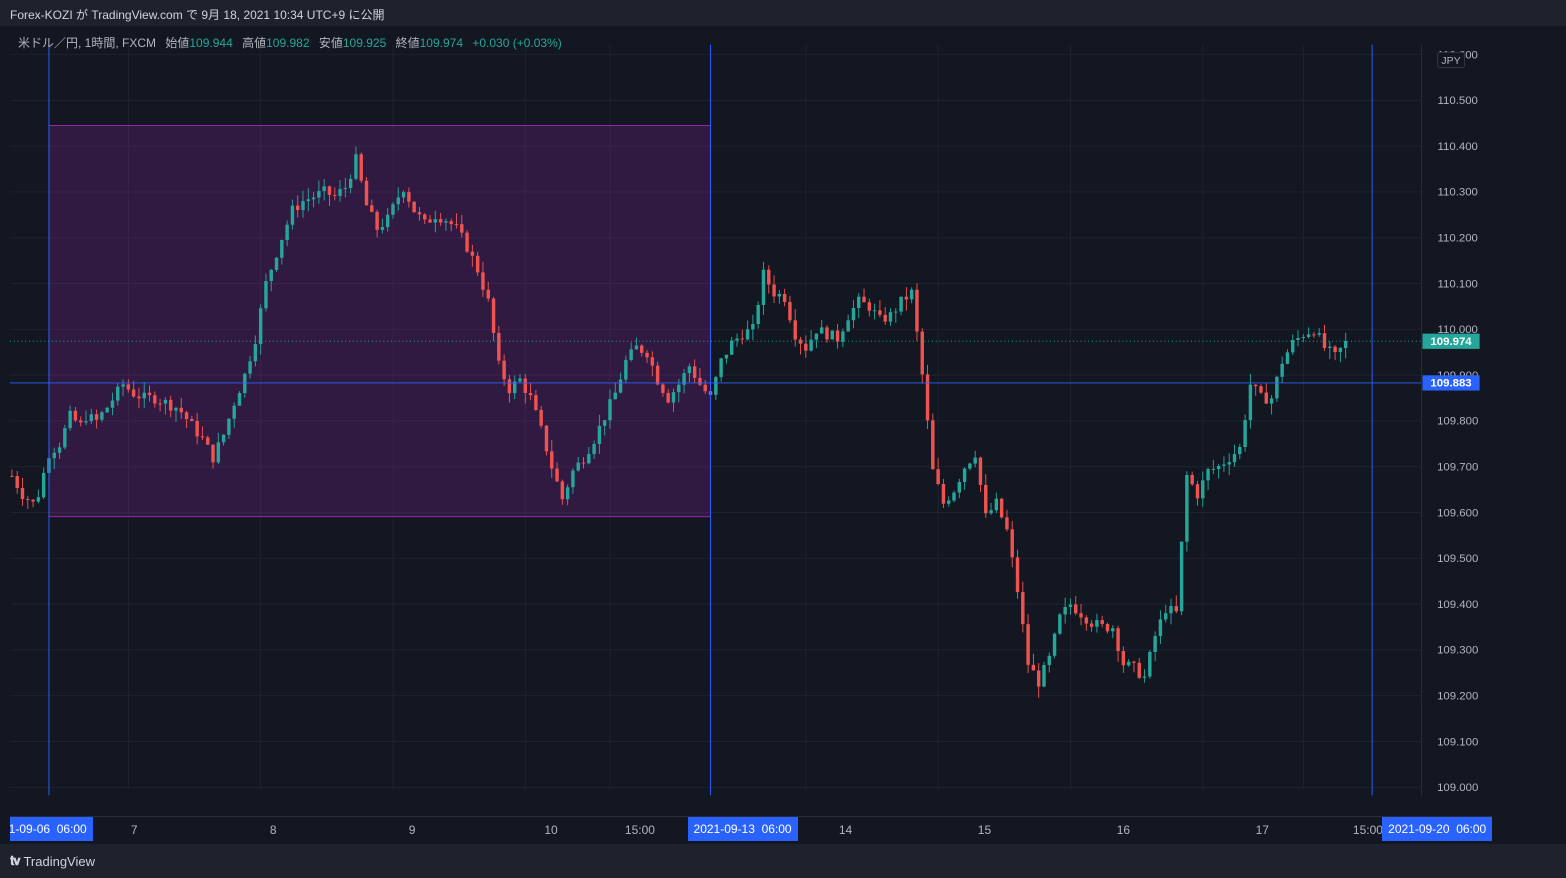 The width and height of the screenshot is (1566, 878). I want to click on currency-badge-bg, so click(1451, 60).